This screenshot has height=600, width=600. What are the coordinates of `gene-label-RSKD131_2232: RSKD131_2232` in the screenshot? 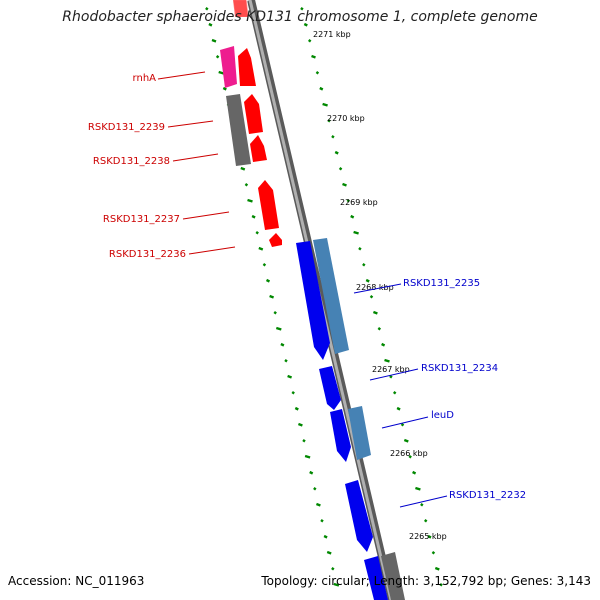 It's located at (487, 495).